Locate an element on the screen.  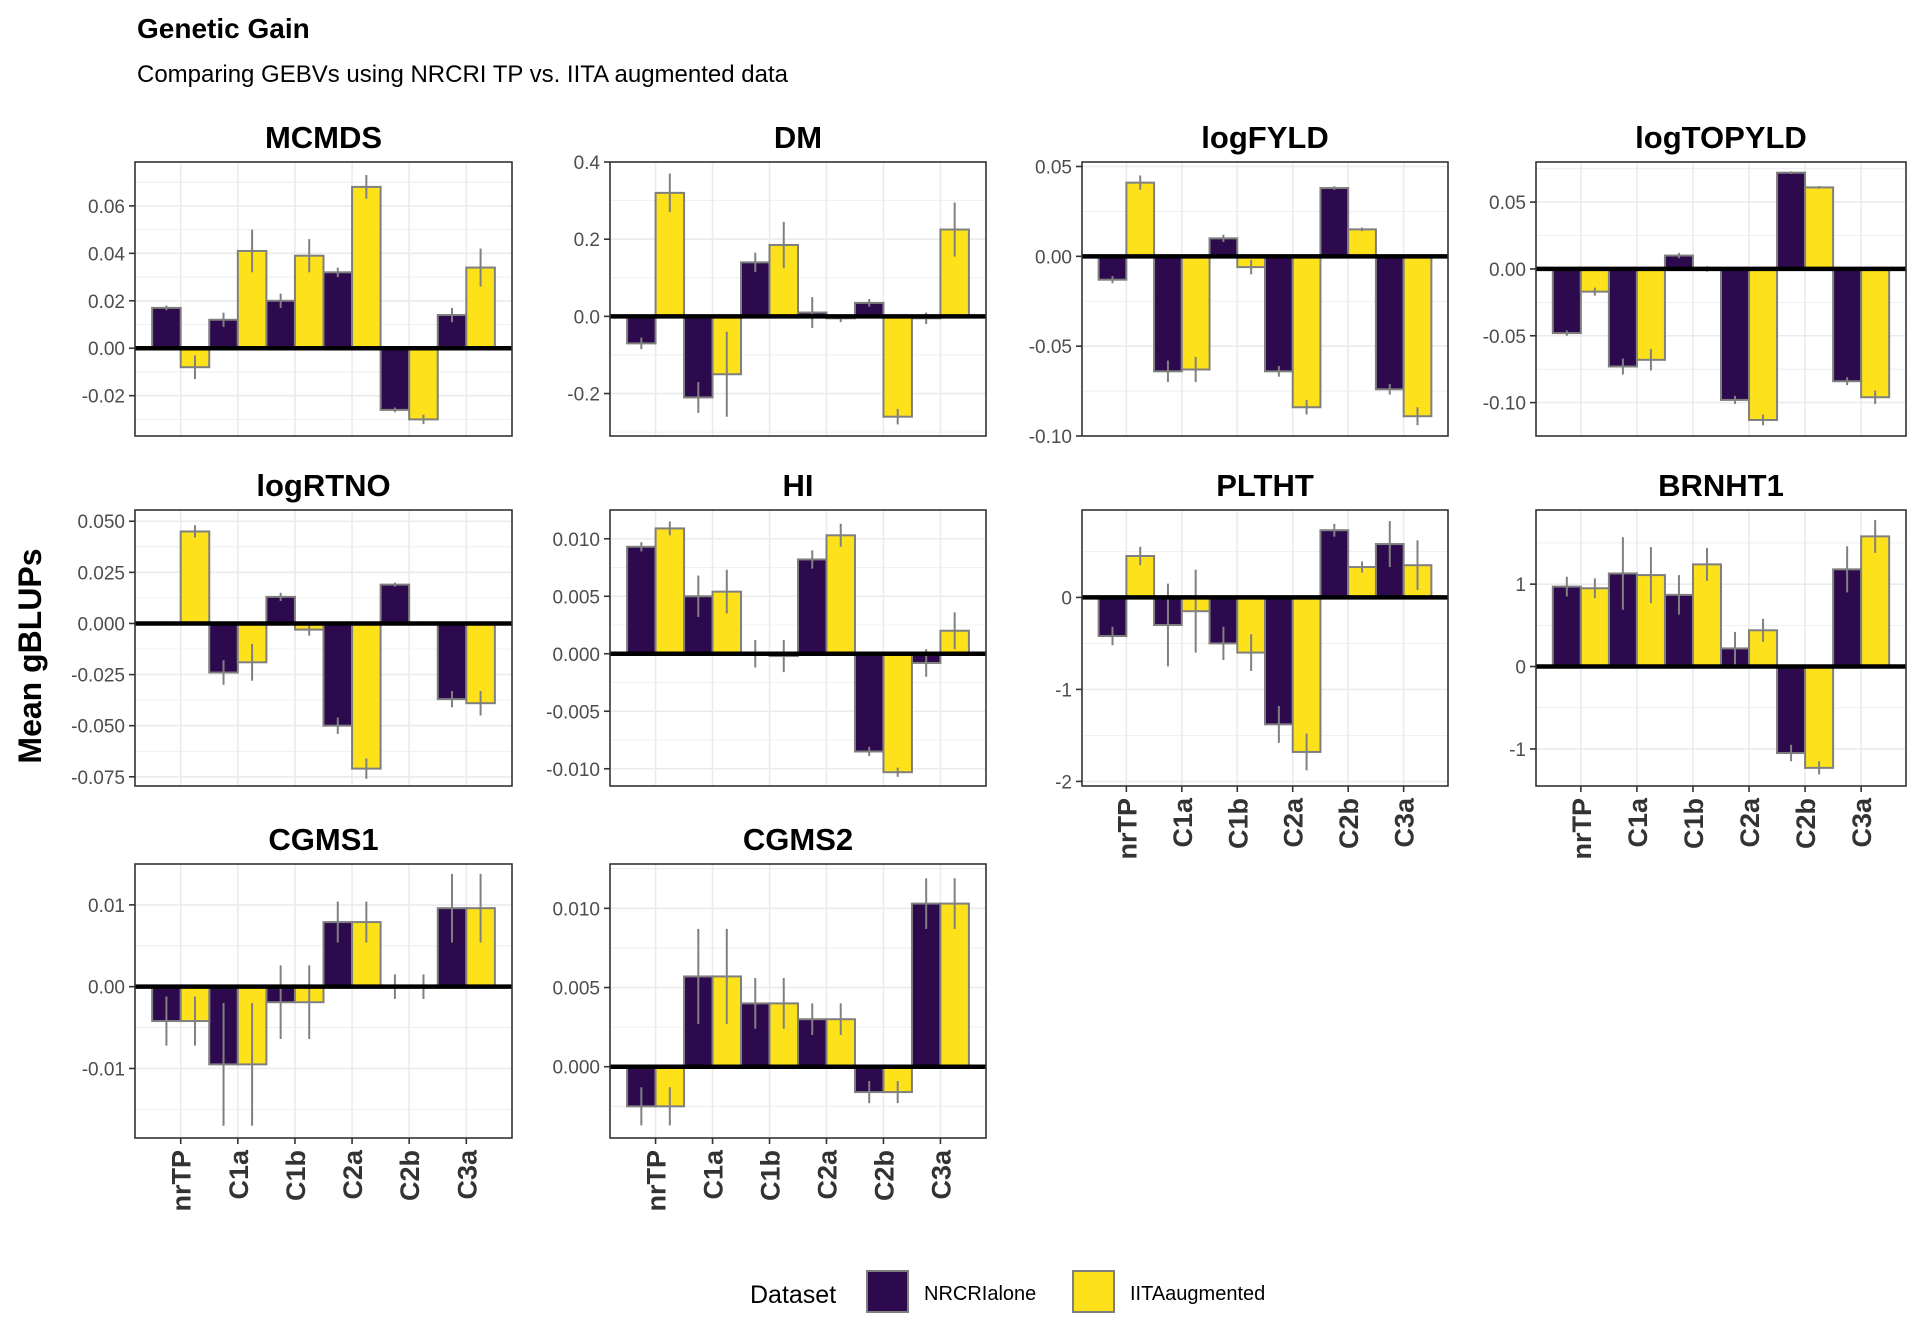
bar-iitaaugmented-c1b is located at coordinates (1707, 615).